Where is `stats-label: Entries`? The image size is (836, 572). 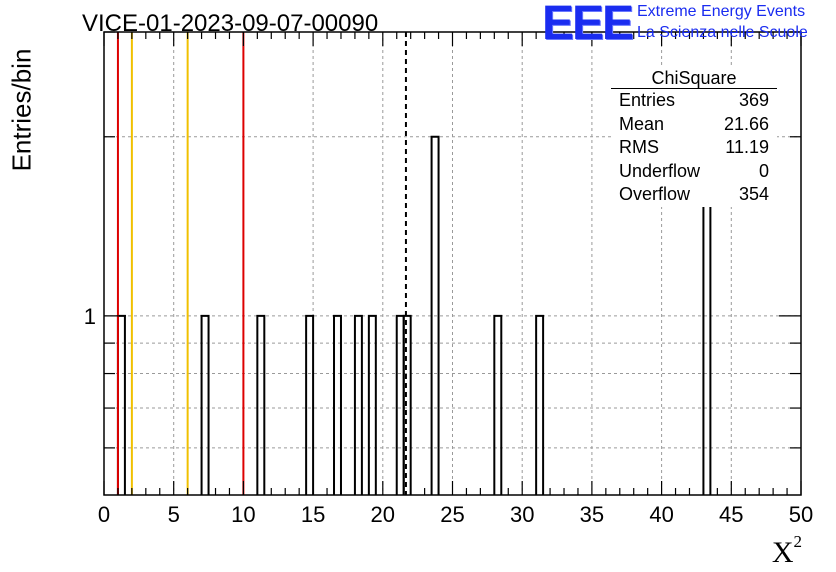
stats-label: Entries is located at coordinates (647, 100).